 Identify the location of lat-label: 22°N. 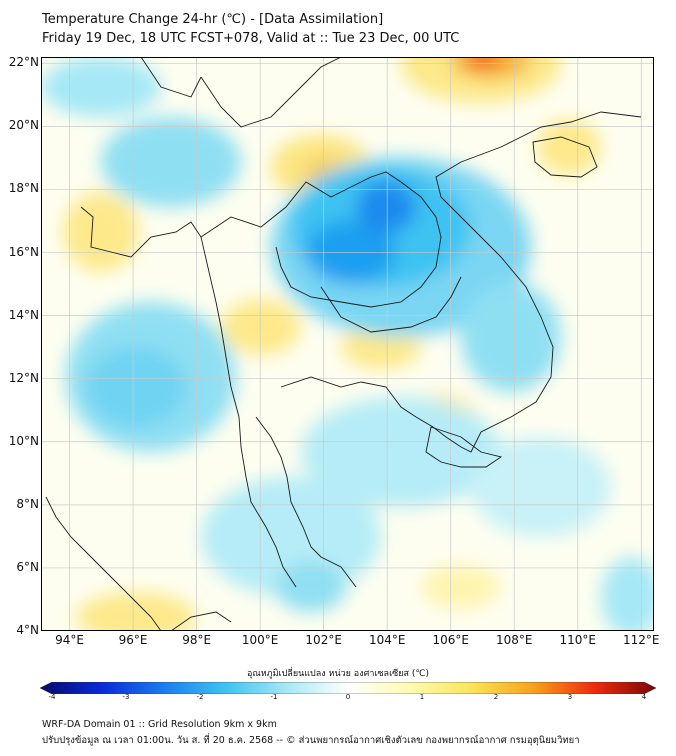
(23, 62).